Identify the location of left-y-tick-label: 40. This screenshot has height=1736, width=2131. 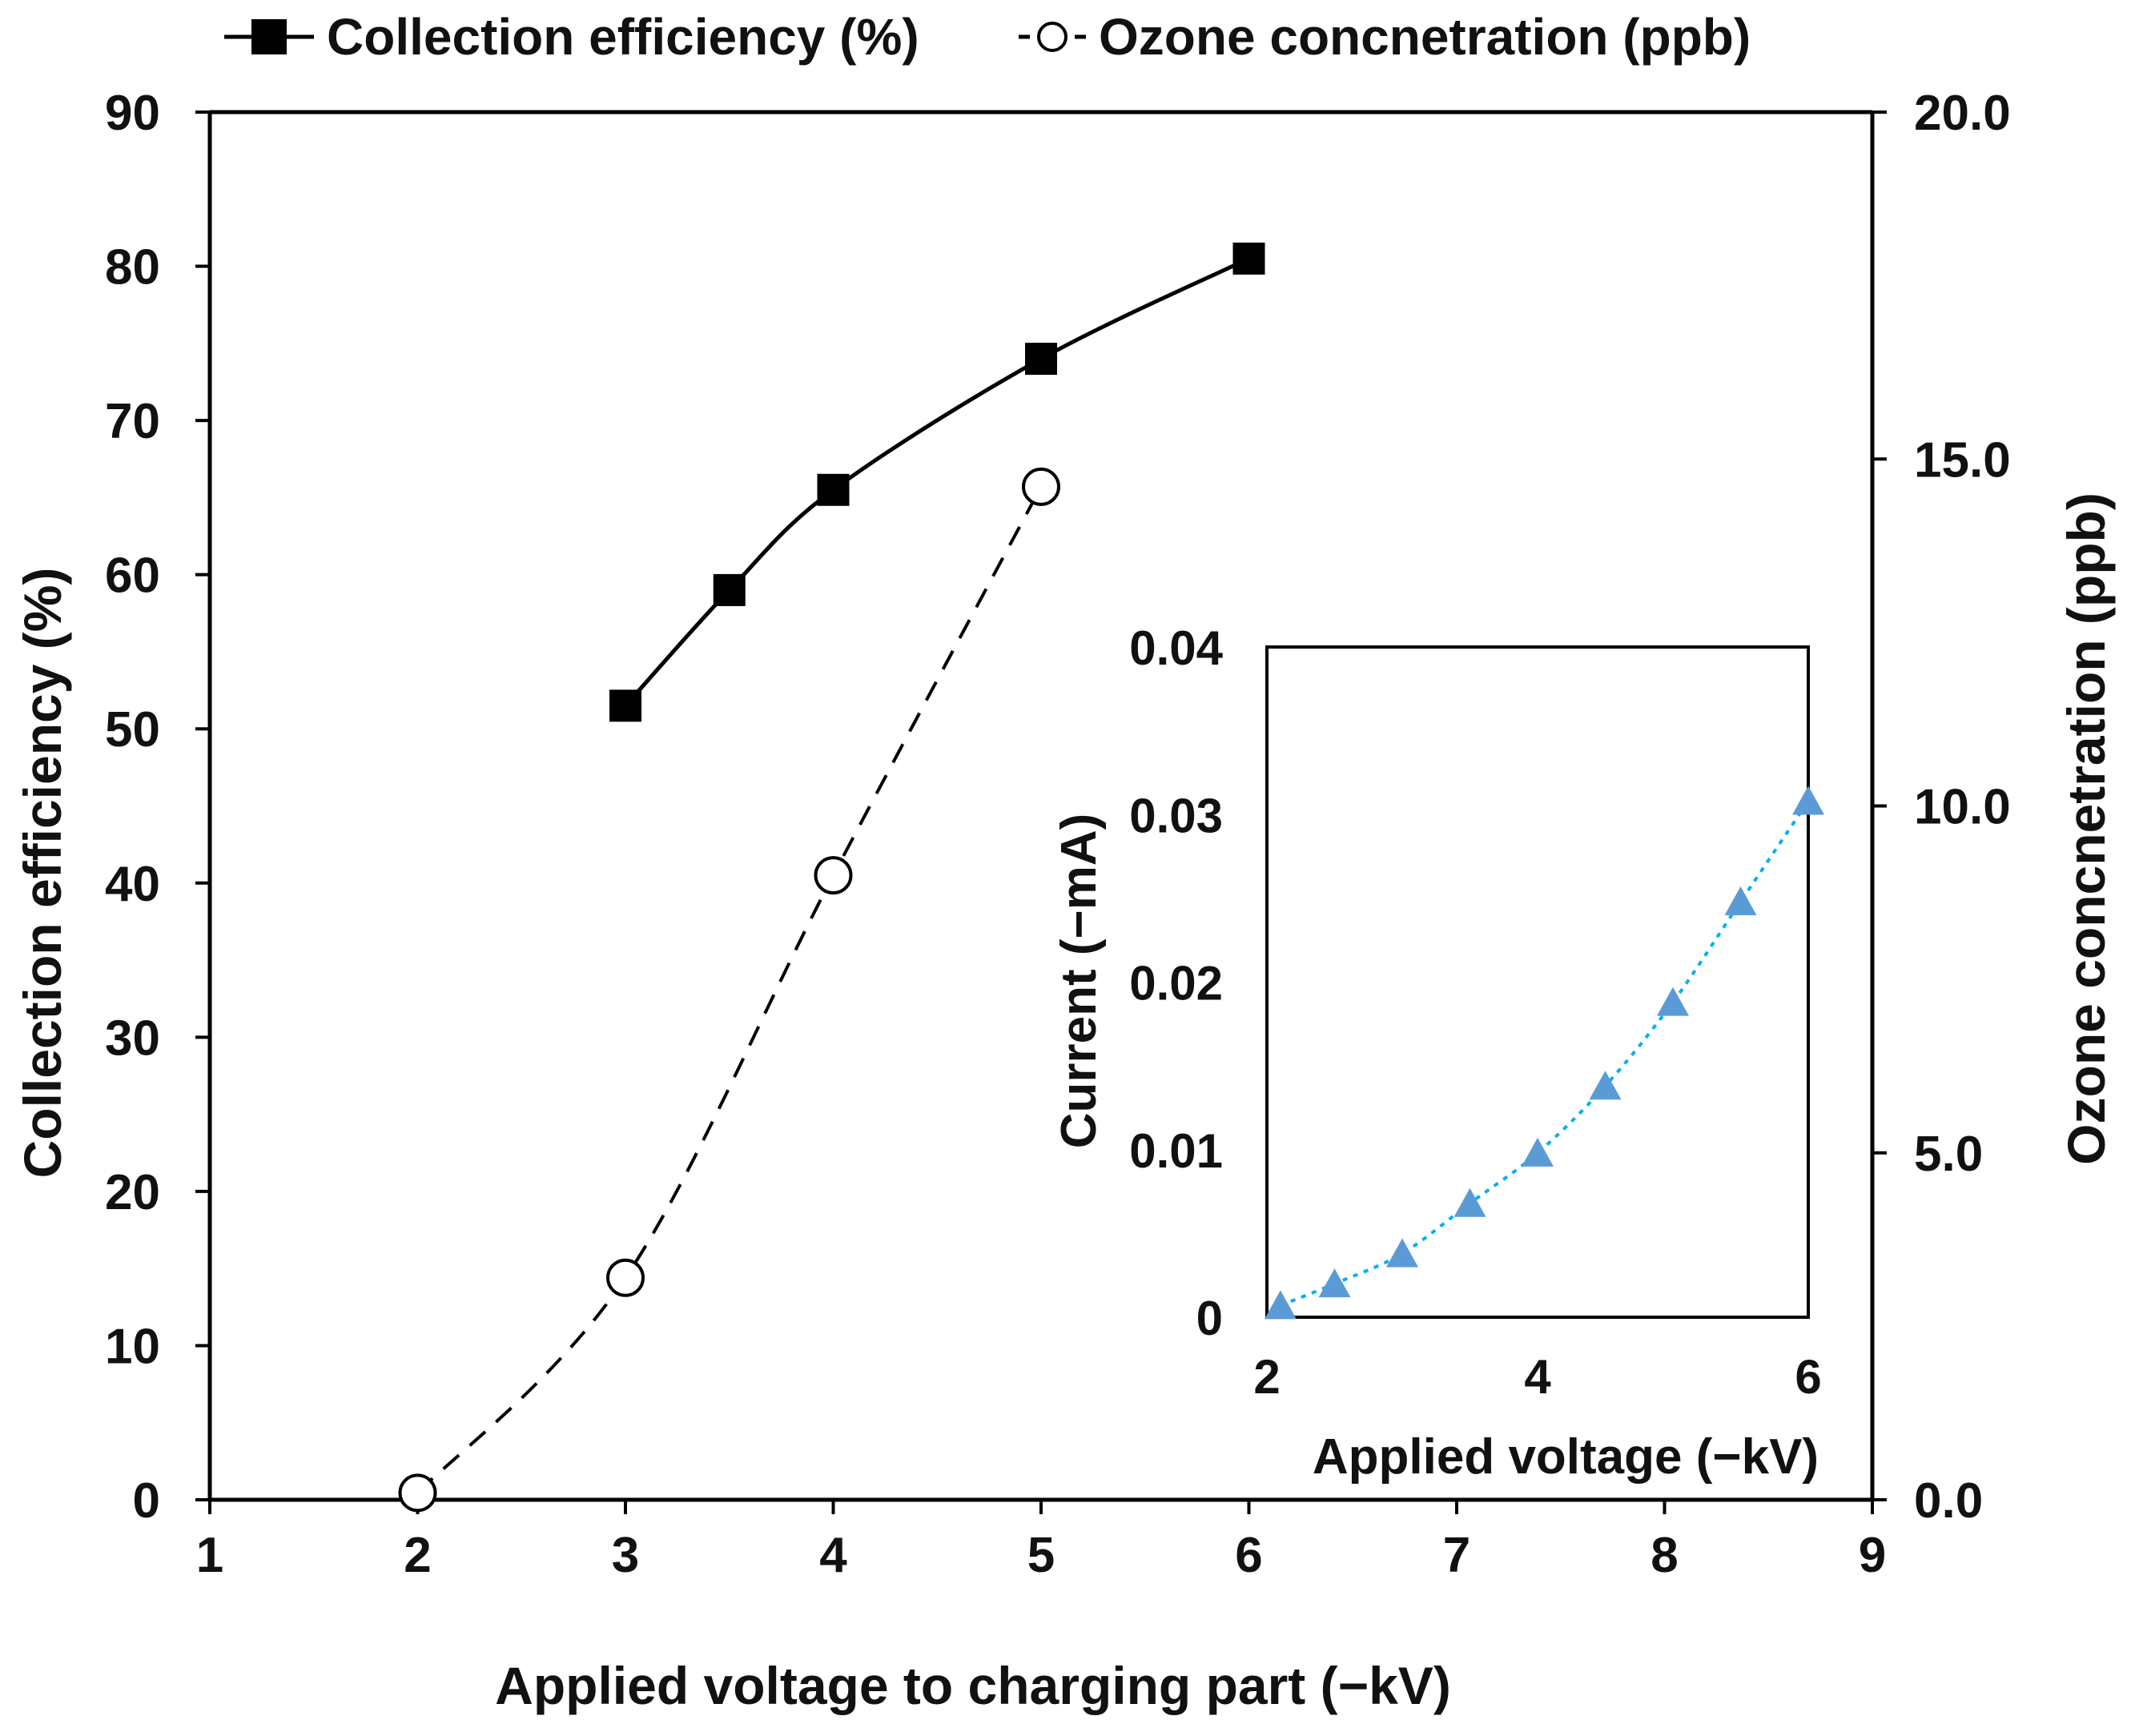
(132, 884).